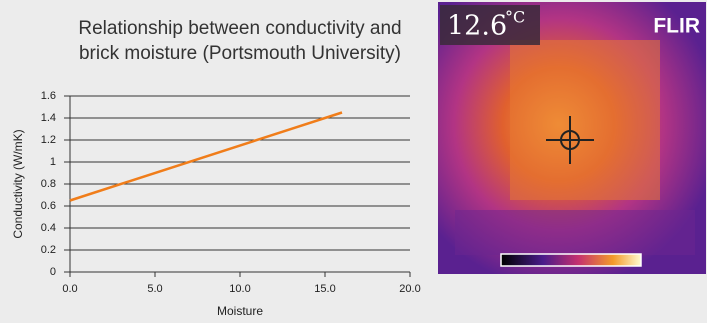 The image size is (707, 323). I want to click on x-tick-label: 20.0, so click(409, 289).